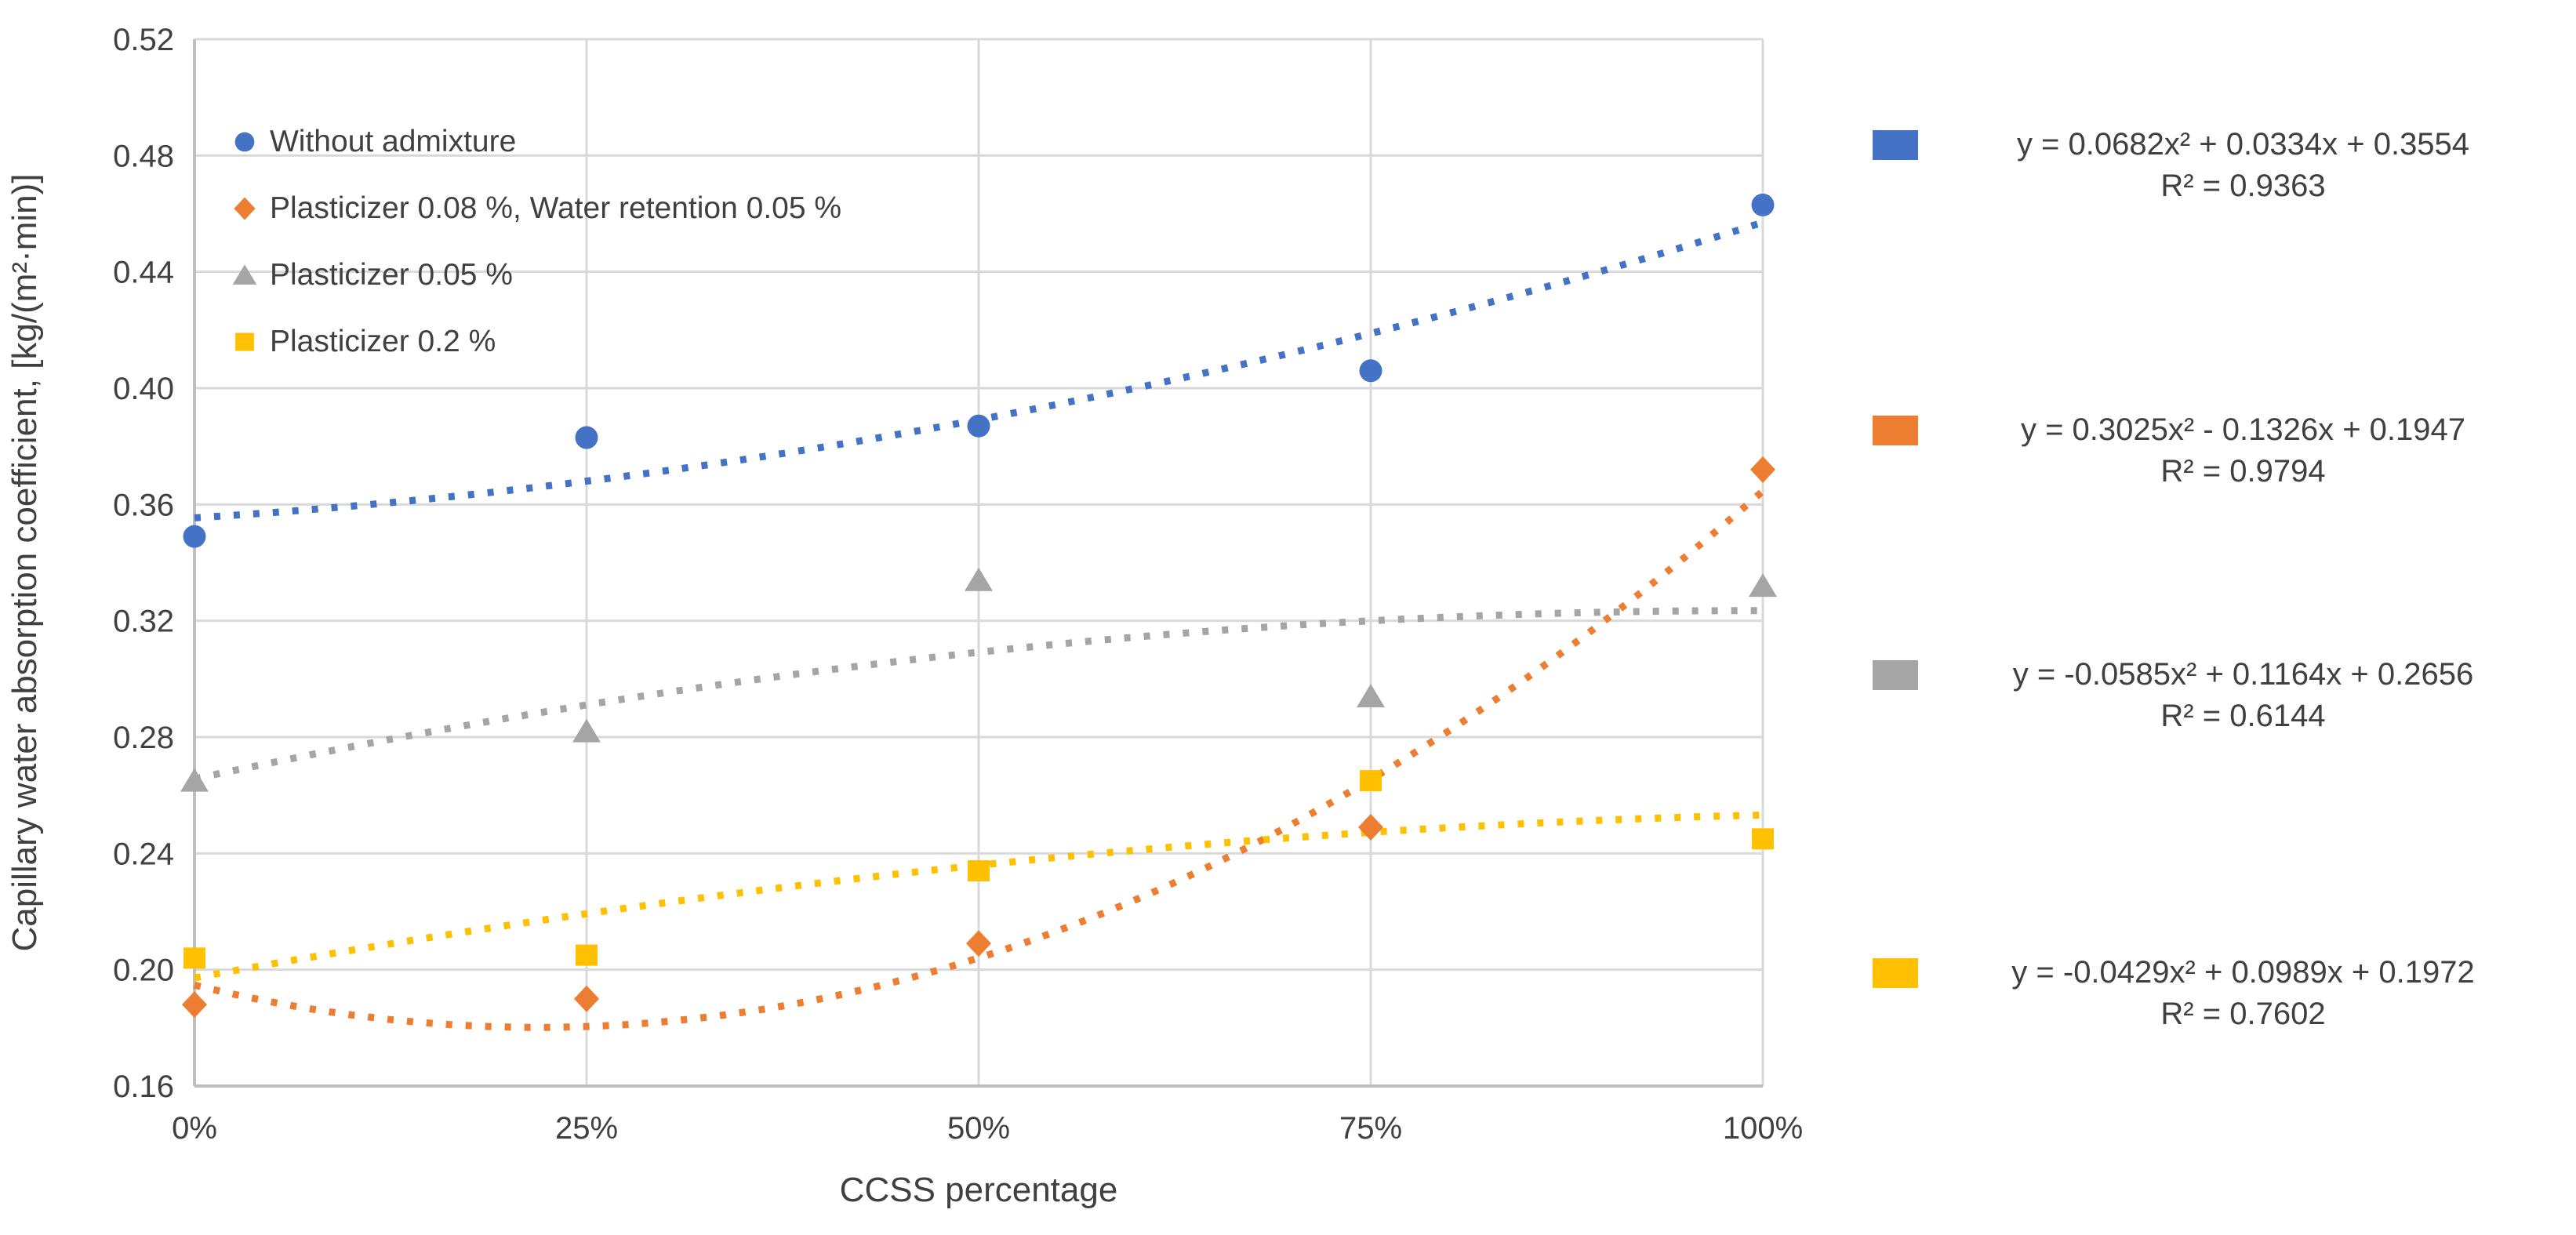 The width and height of the screenshot is (2576, 1235). I want to click on data-point-plasticizer-005-50%, so click(979, 579).